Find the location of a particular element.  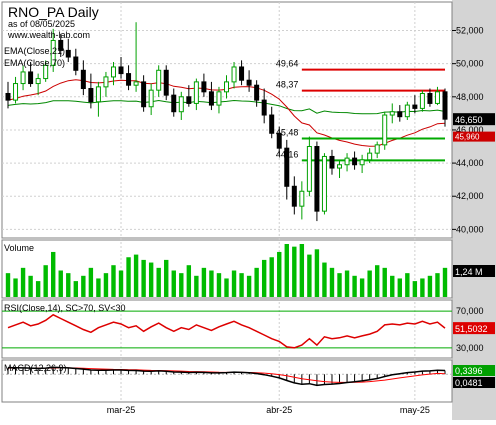

rsi-last-label: 51,5032 is located at coordinates (471, 329).